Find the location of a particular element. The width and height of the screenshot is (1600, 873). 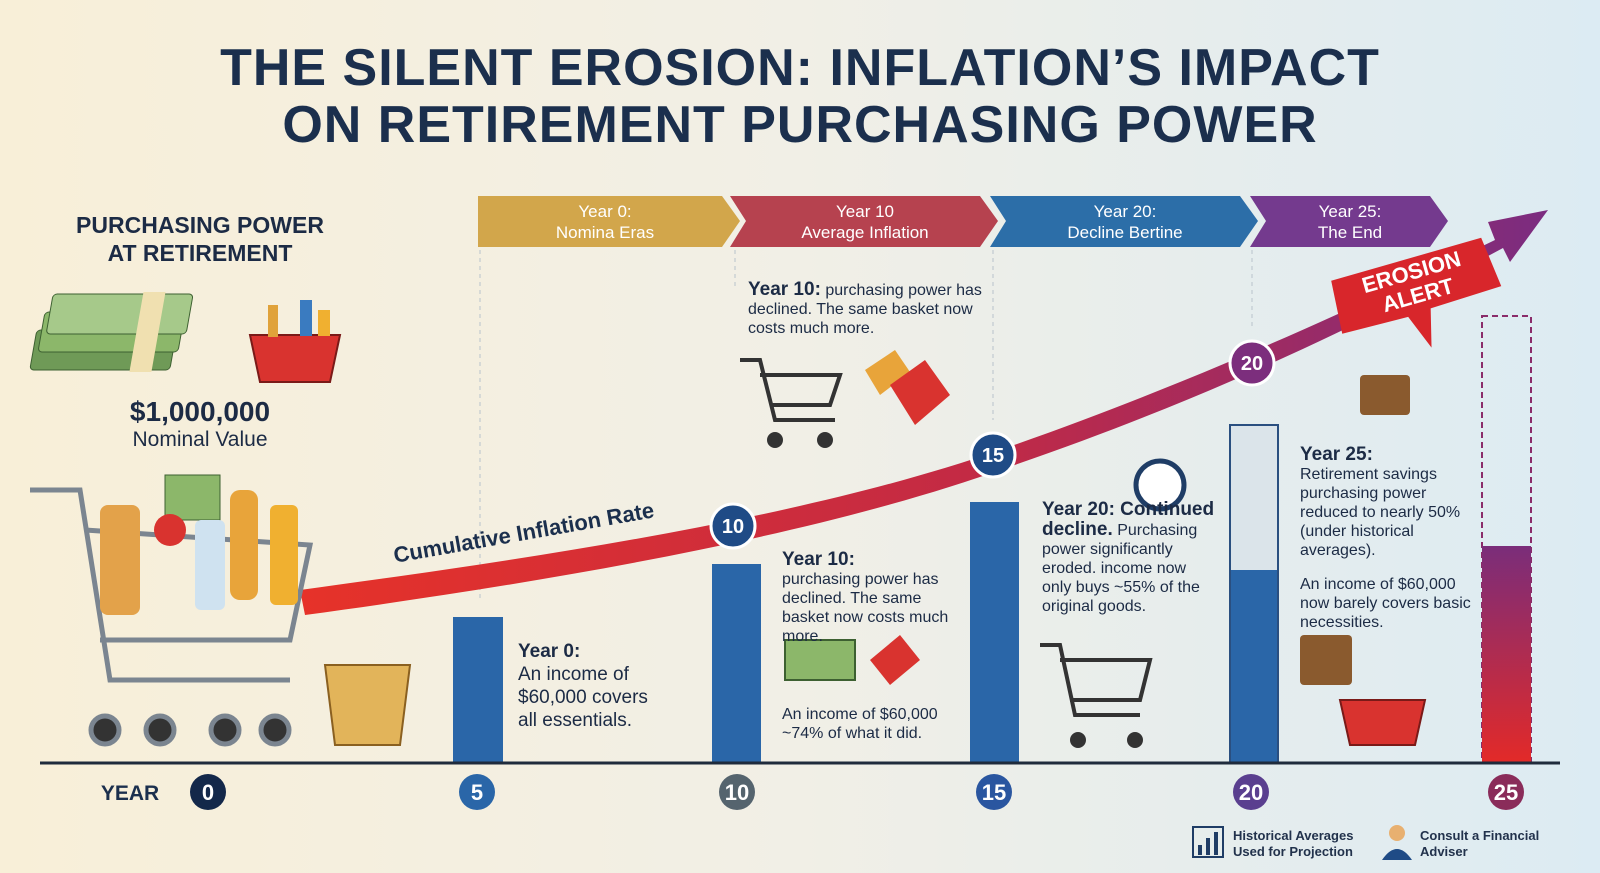

timeline-year: 20 is located at coordinates (1251, 792).